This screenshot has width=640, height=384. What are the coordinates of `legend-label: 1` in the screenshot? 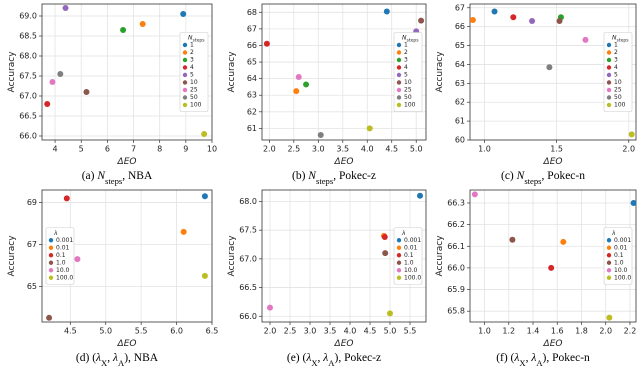 It's located at (192, 45).